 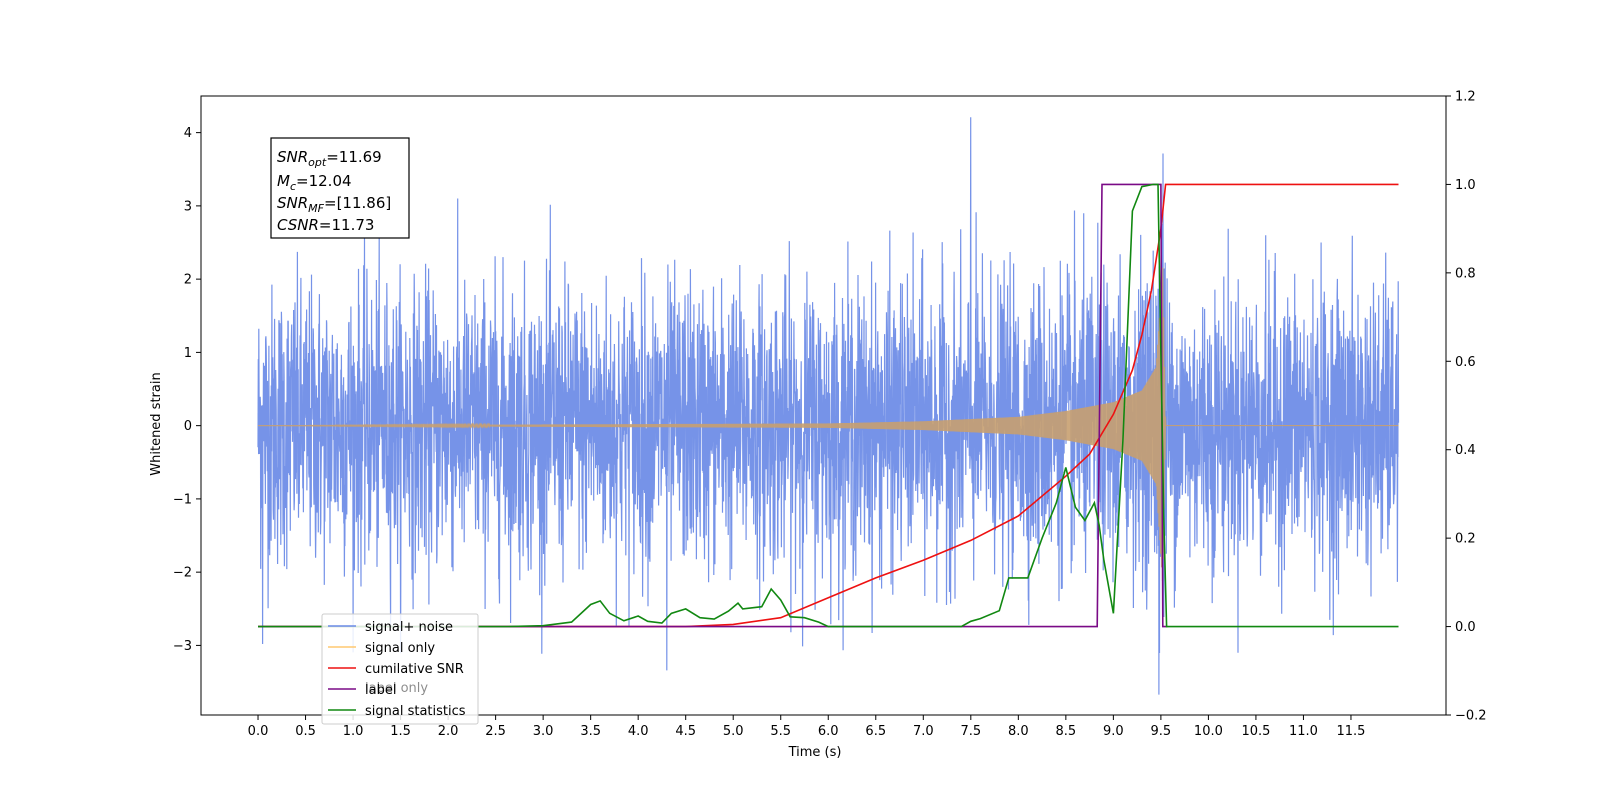 What do you see at coordinates (182, 573) in the screenshot?
I see `y-left-tick-label: −2` at bounding box center [182, 573].